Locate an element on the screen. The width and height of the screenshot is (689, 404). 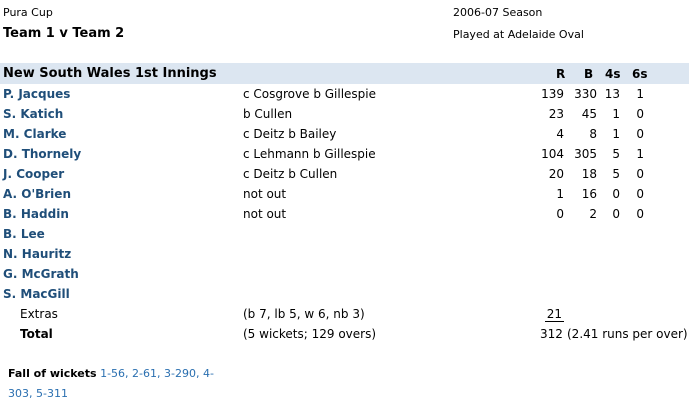
match-title: Team 1 v Team 2 is located at coordinates (64, 33).